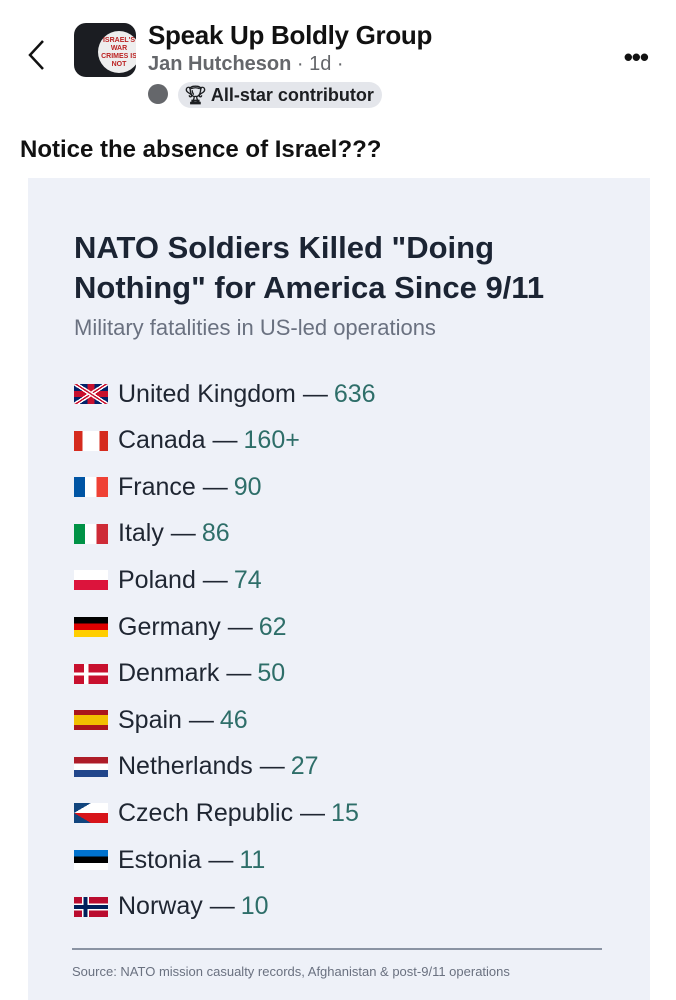  I want to click on avatar-badge: ISRAEL'S WAR CRIMES IS NOT, so click(117, 52).